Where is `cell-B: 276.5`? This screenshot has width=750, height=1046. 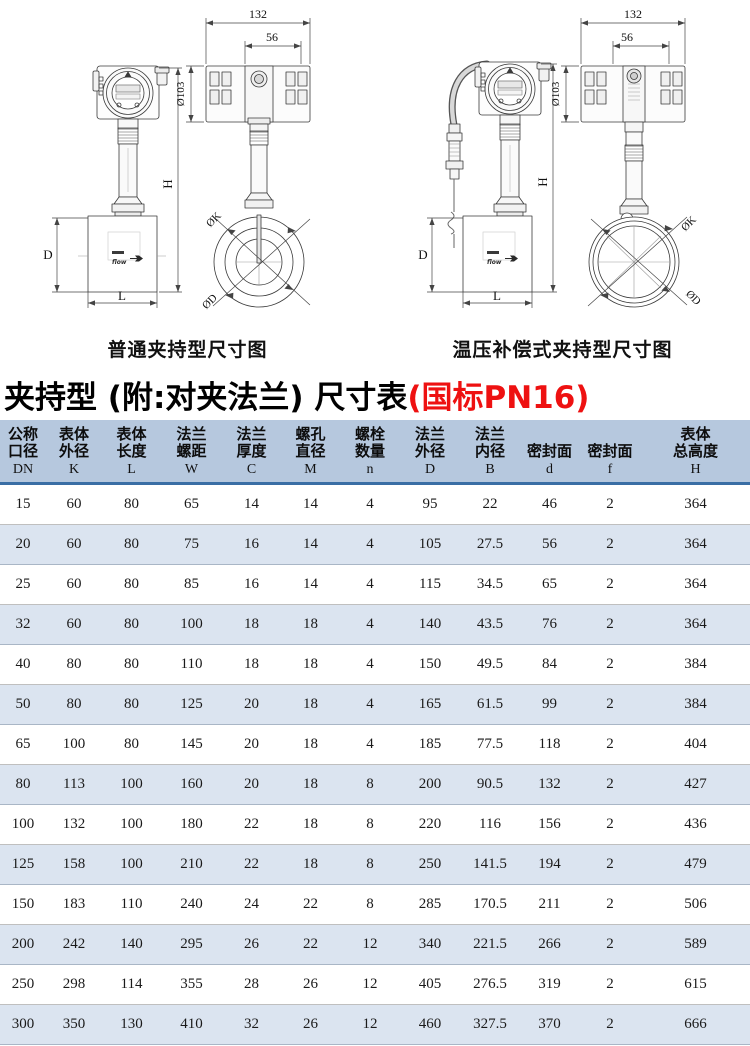
cell-B: 276.5 is located at coordinates (490, 984).